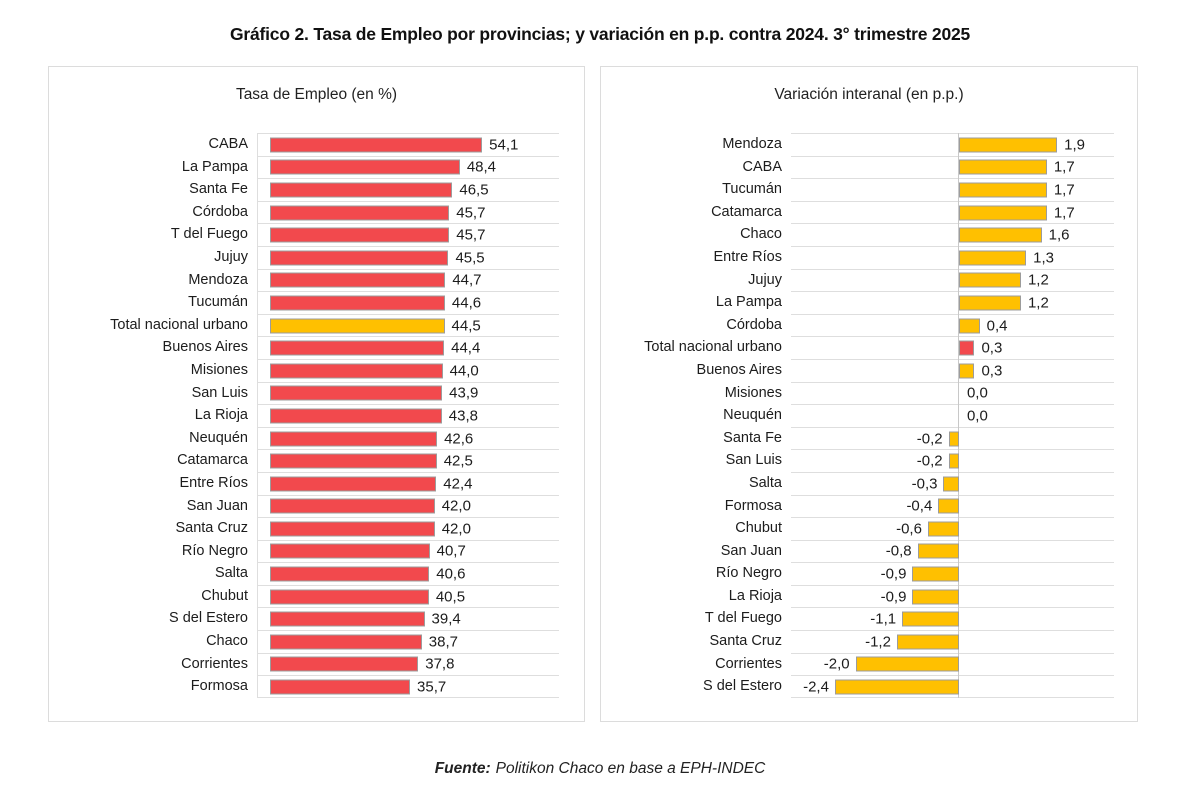 The image size is (1200, 801). Describe the element at coordinates (898, 551) in the screenshot. I see `value-label: -0,8` at that location.